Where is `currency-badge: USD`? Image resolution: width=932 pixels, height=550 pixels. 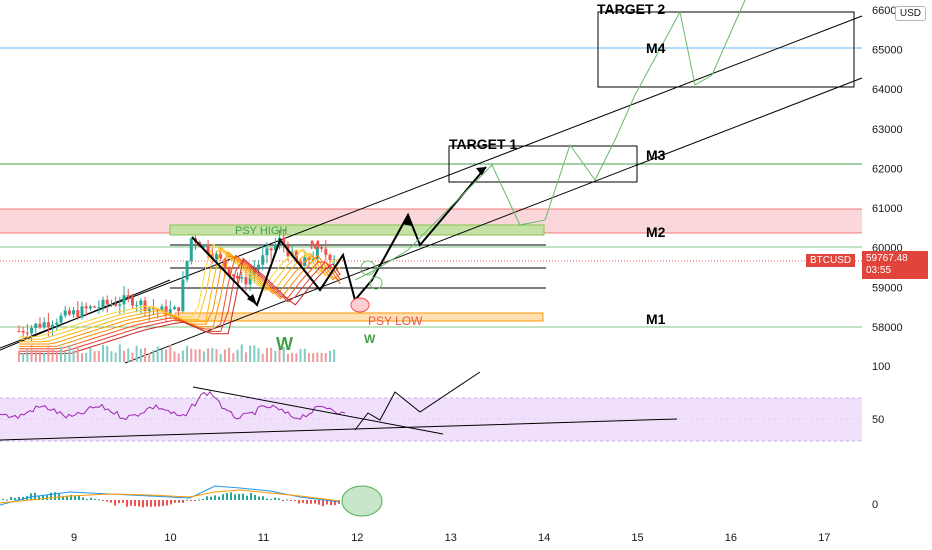 currency-badge: USD is located at coordinates (910, 13).